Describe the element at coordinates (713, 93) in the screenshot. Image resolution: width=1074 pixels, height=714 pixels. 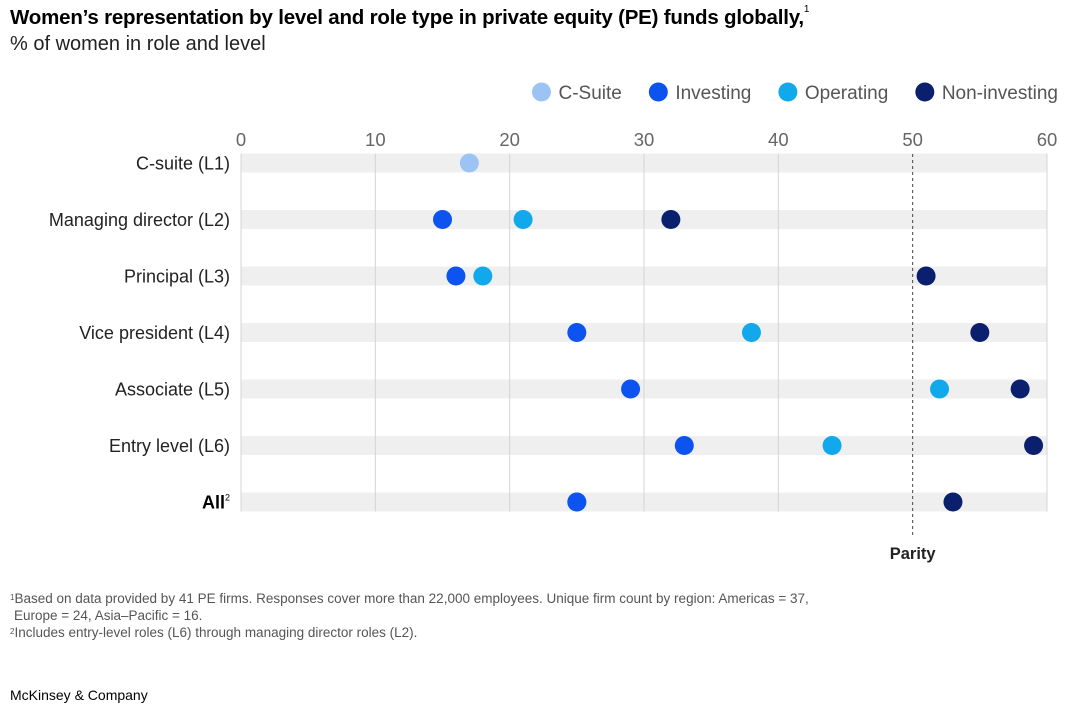
I see `legend-label: Investing` at that location.